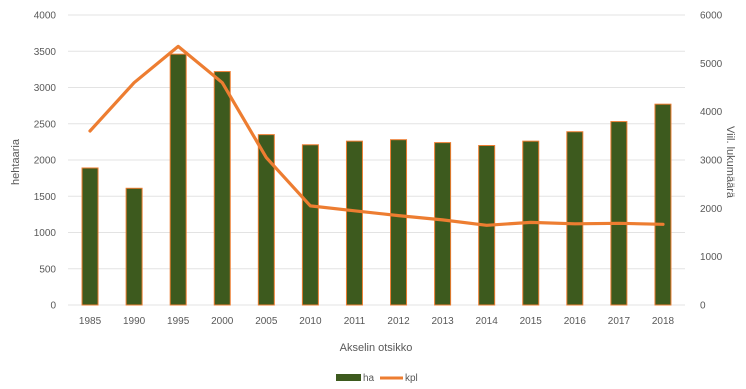 This screenshot has height=389, width=746. Describe the element at coordinates (369, 378) in the screenshot. I see `legend-label-ha: ha` at that location.